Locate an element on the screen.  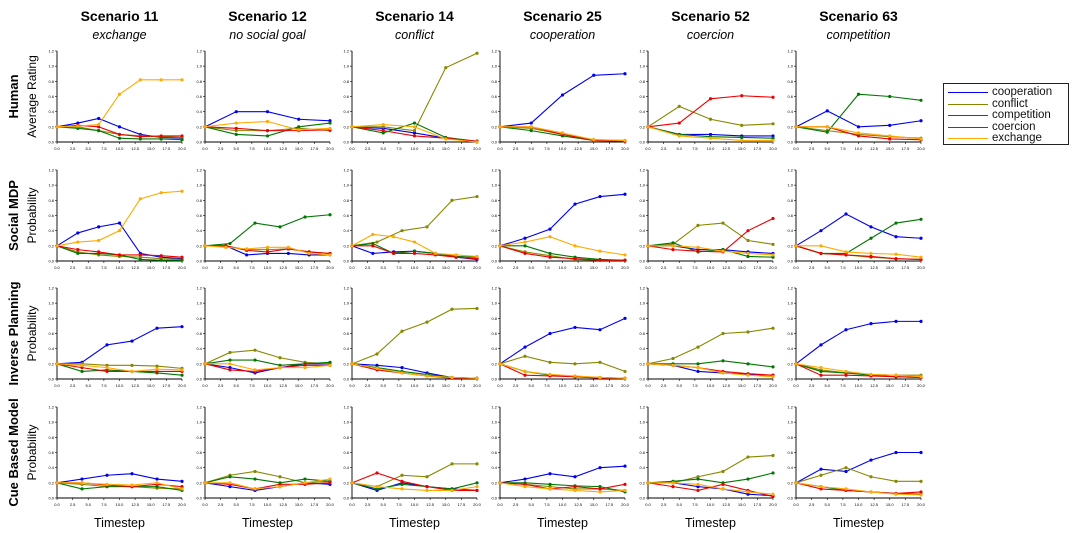
legend-swatch is located at coordinates (968, 138).